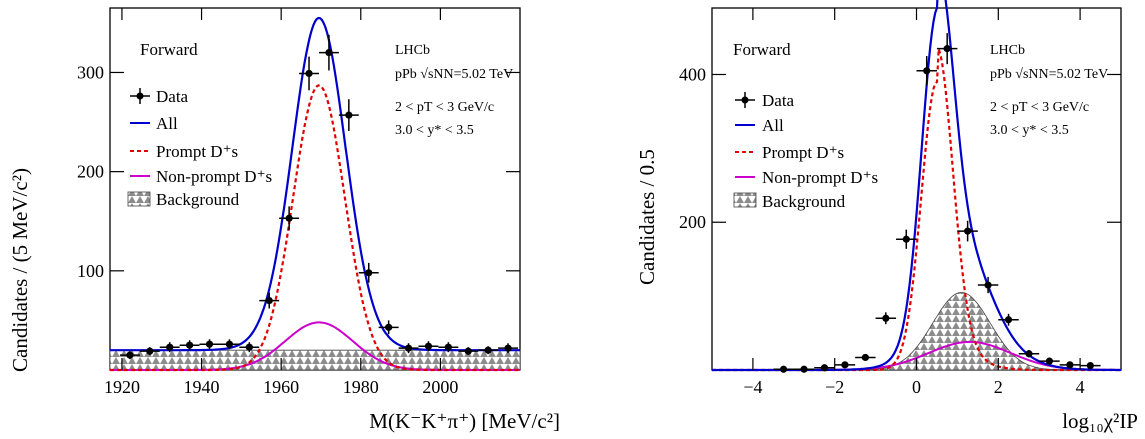 The image size is (1145, 439). What do you see at coordinates (167, 123) in the screenshot?
I see `legend-all: All` at bounding box center [167, 123].